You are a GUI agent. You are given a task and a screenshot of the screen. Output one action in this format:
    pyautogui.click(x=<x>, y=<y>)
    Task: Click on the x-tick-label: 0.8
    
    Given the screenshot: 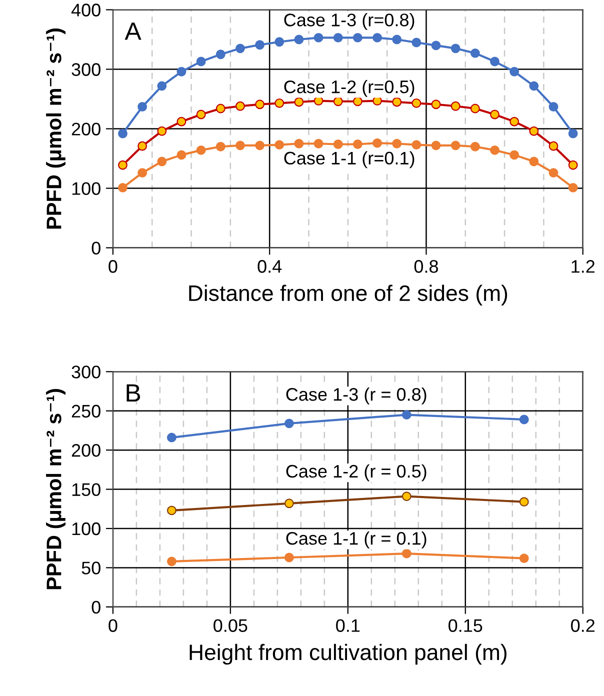 What is the action you would take?
    pyautogui.click(x=426, y=266)
    